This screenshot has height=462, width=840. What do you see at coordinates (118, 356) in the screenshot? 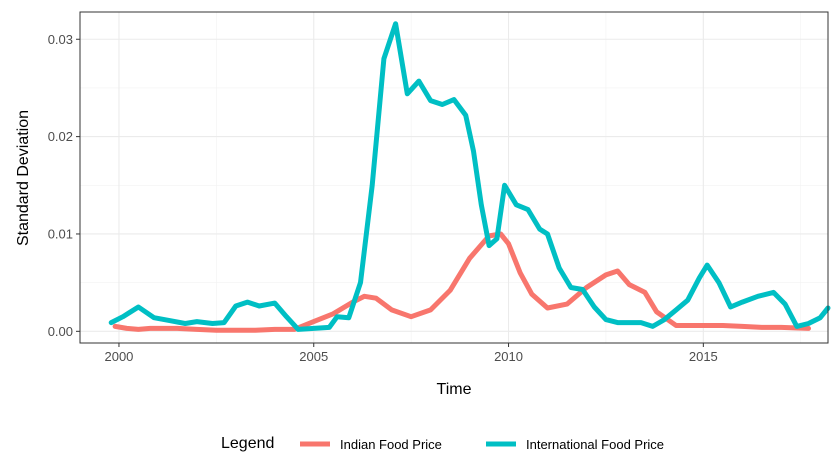
I see `x-tick-label: 2000` at bounding box center [118, 356].